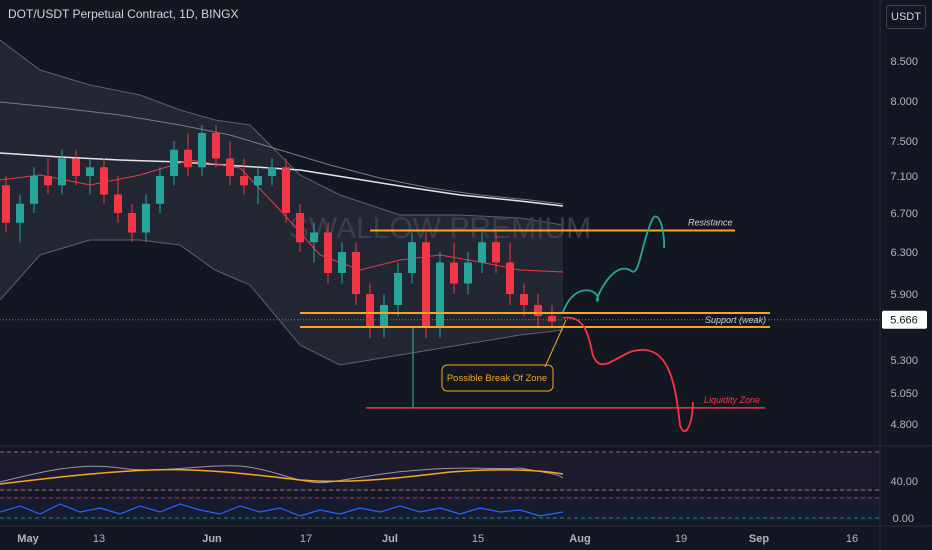 The height and width of the screenshot is (550, 932). Describe the element at coordinates (904, 394) in the screenshot. I see `price-tick-label: 5.050` at that location.